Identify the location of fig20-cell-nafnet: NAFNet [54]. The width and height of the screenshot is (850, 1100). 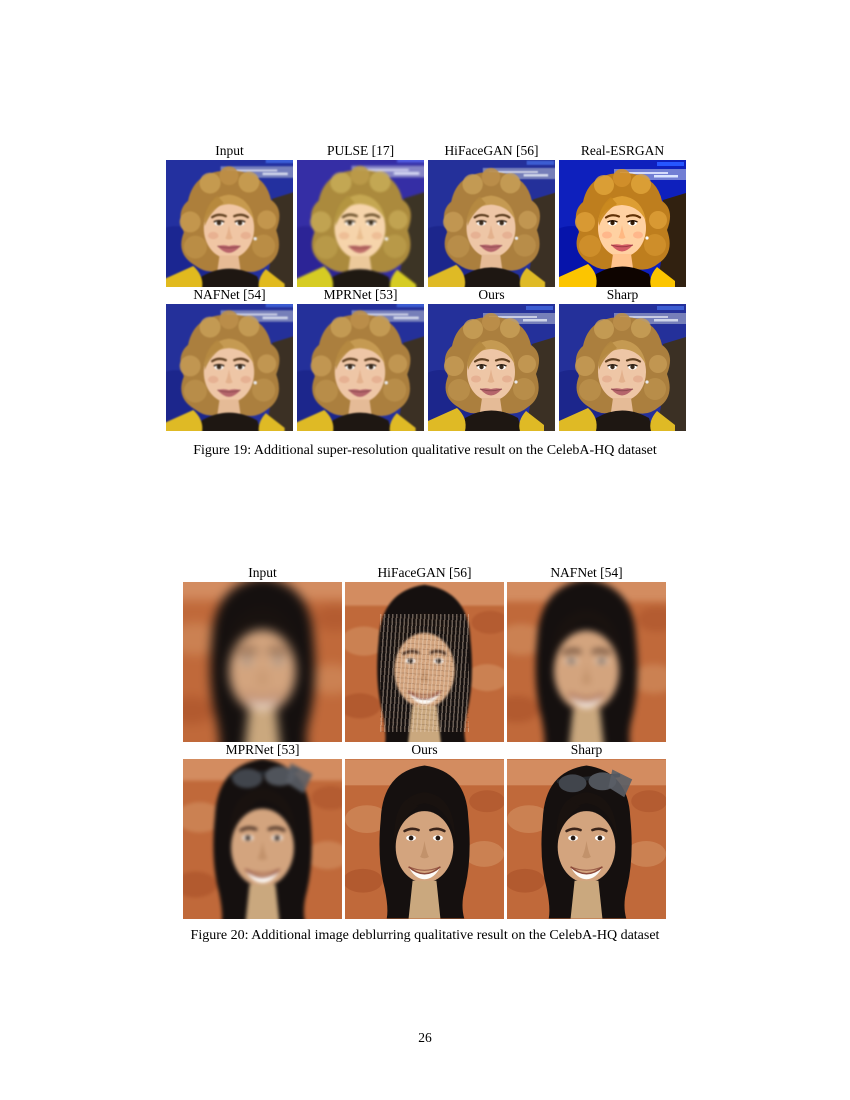
(586, 653).